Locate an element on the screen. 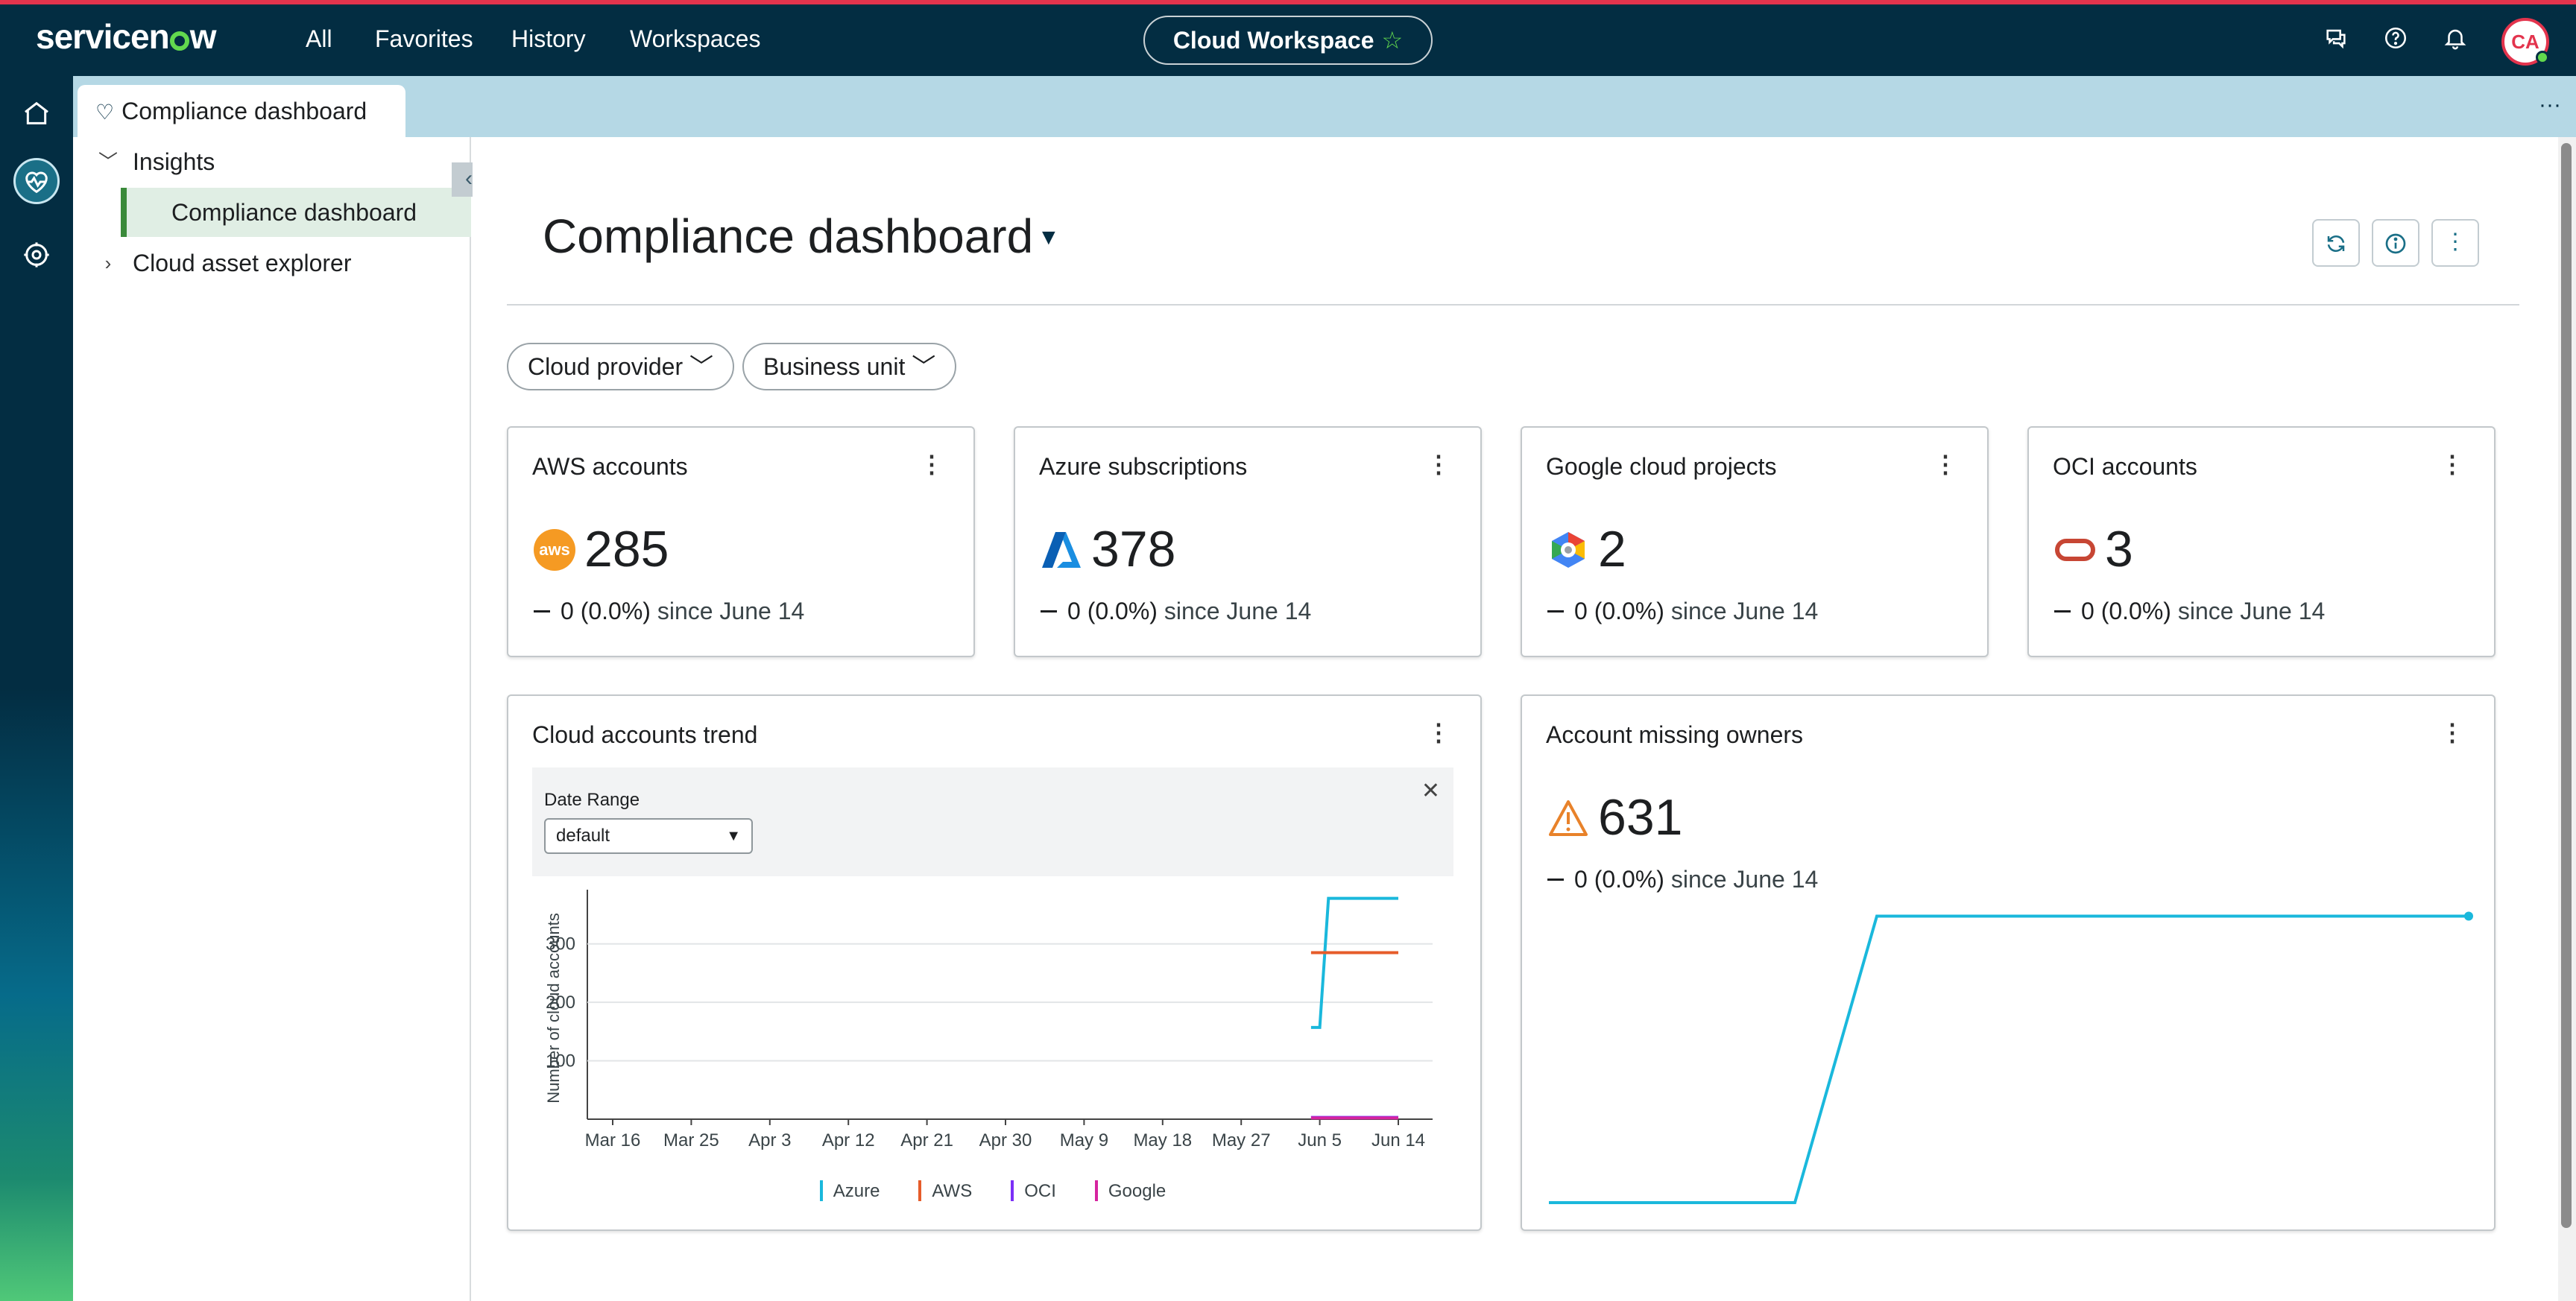 This screenshot has height=1301, width=2576. workspace-pill: Cloud Workspace ☆ is located at coordinates (1288, 40).